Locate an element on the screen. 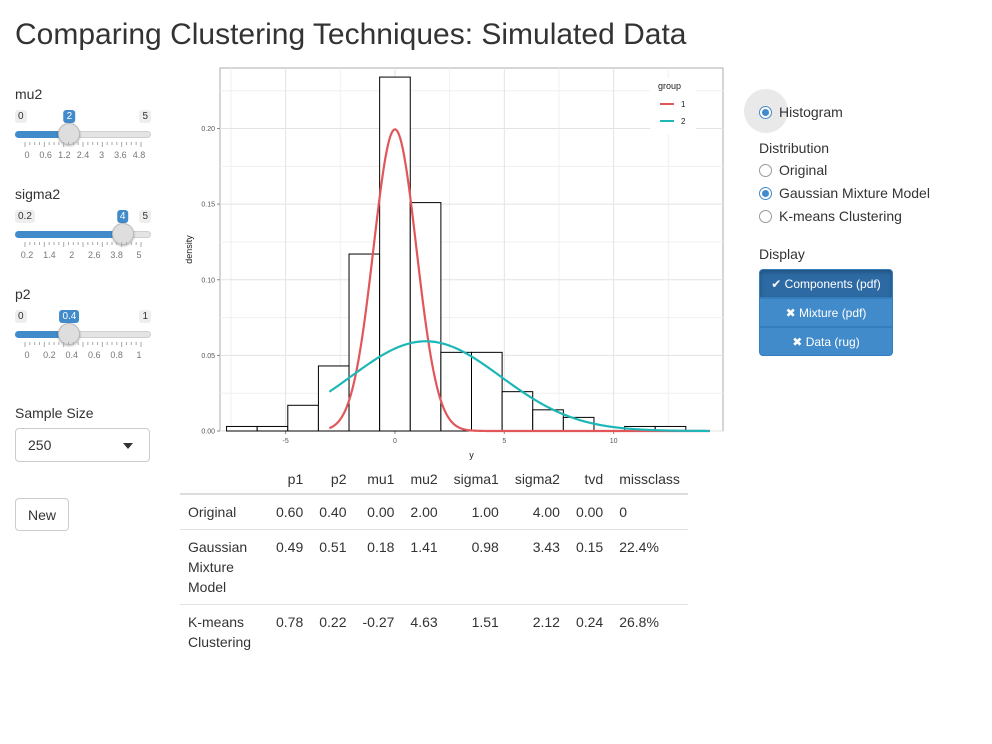  data-rug-button: ✖ Data (rug) is located at coordinates (826, 341).